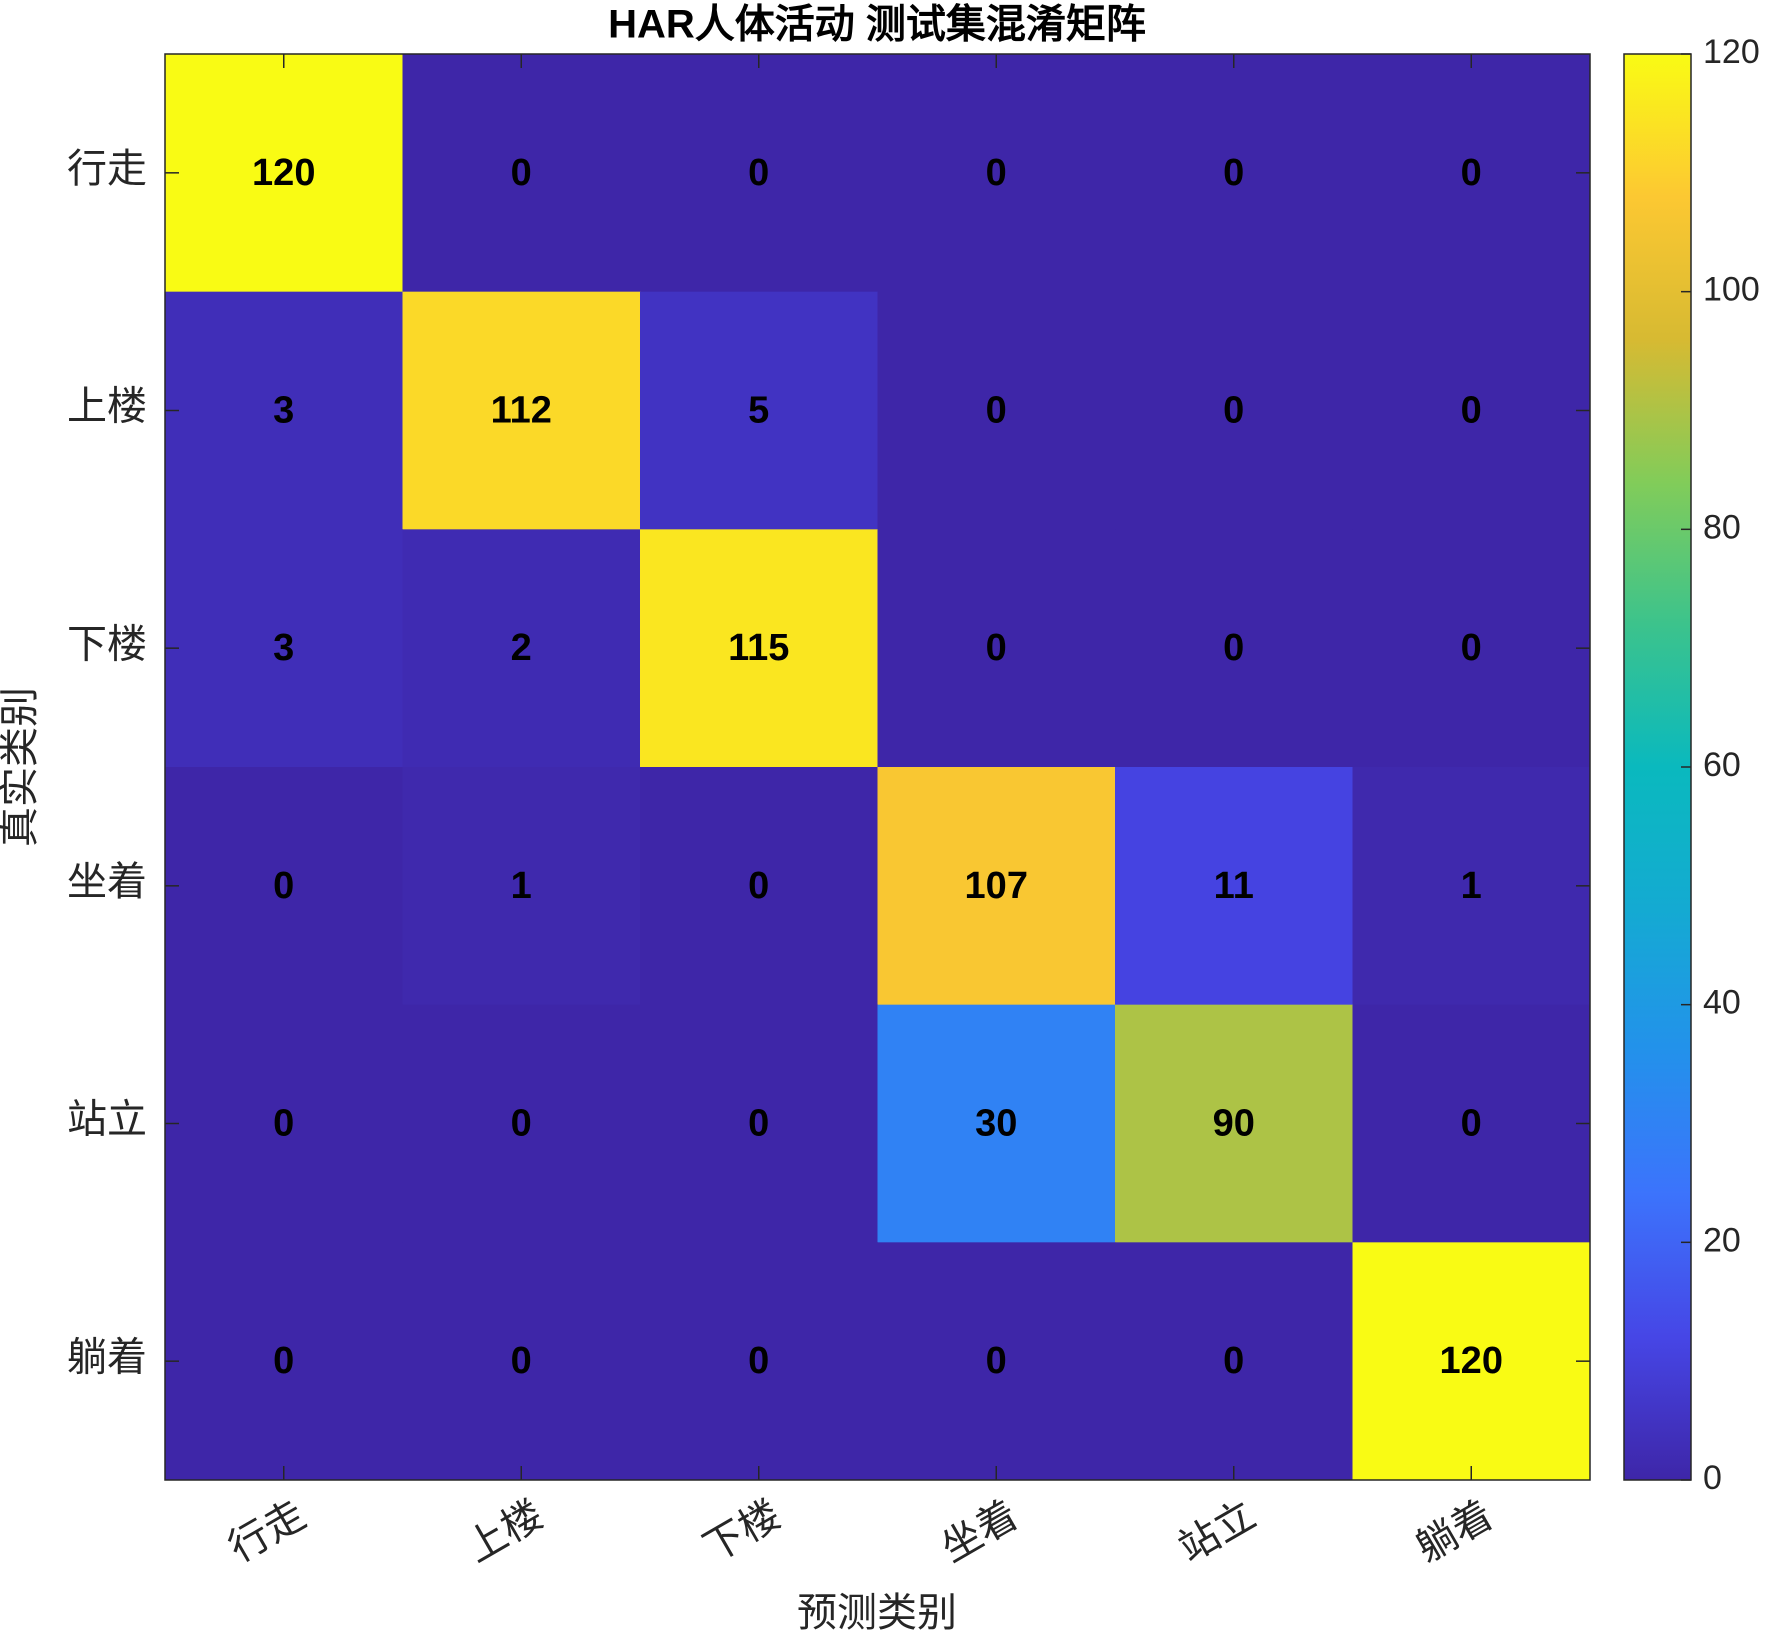  I want to click on colorbar-tick-label: 40, so click(1722, 1003).